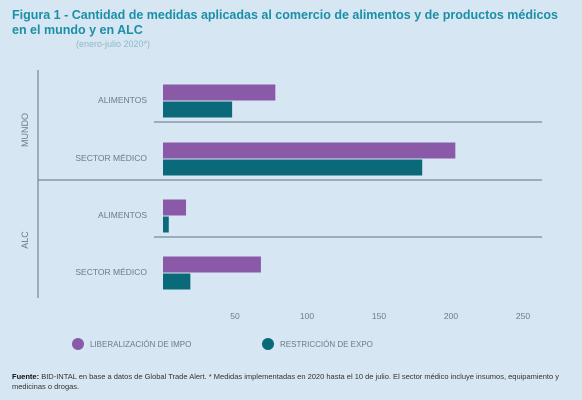 Image resolution: width=582 pixels, height=400 pixels. I want to click on x-tick-label: 250, so click(523, 316).